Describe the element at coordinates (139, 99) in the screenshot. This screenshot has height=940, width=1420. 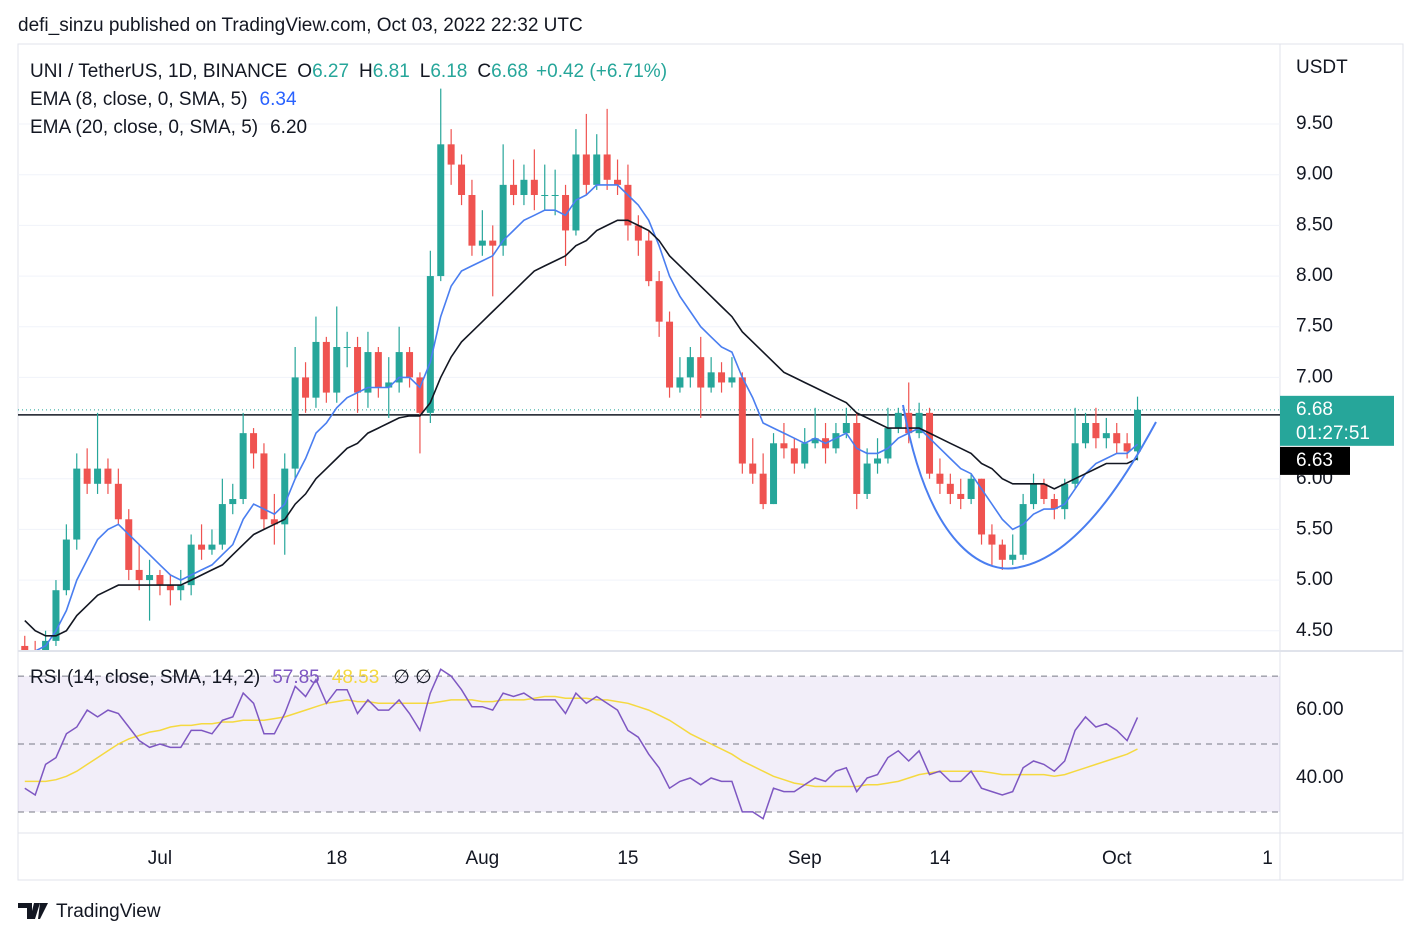
I see `ema8-name: EMA (8, close, 0, SMA, 5)` at that location.